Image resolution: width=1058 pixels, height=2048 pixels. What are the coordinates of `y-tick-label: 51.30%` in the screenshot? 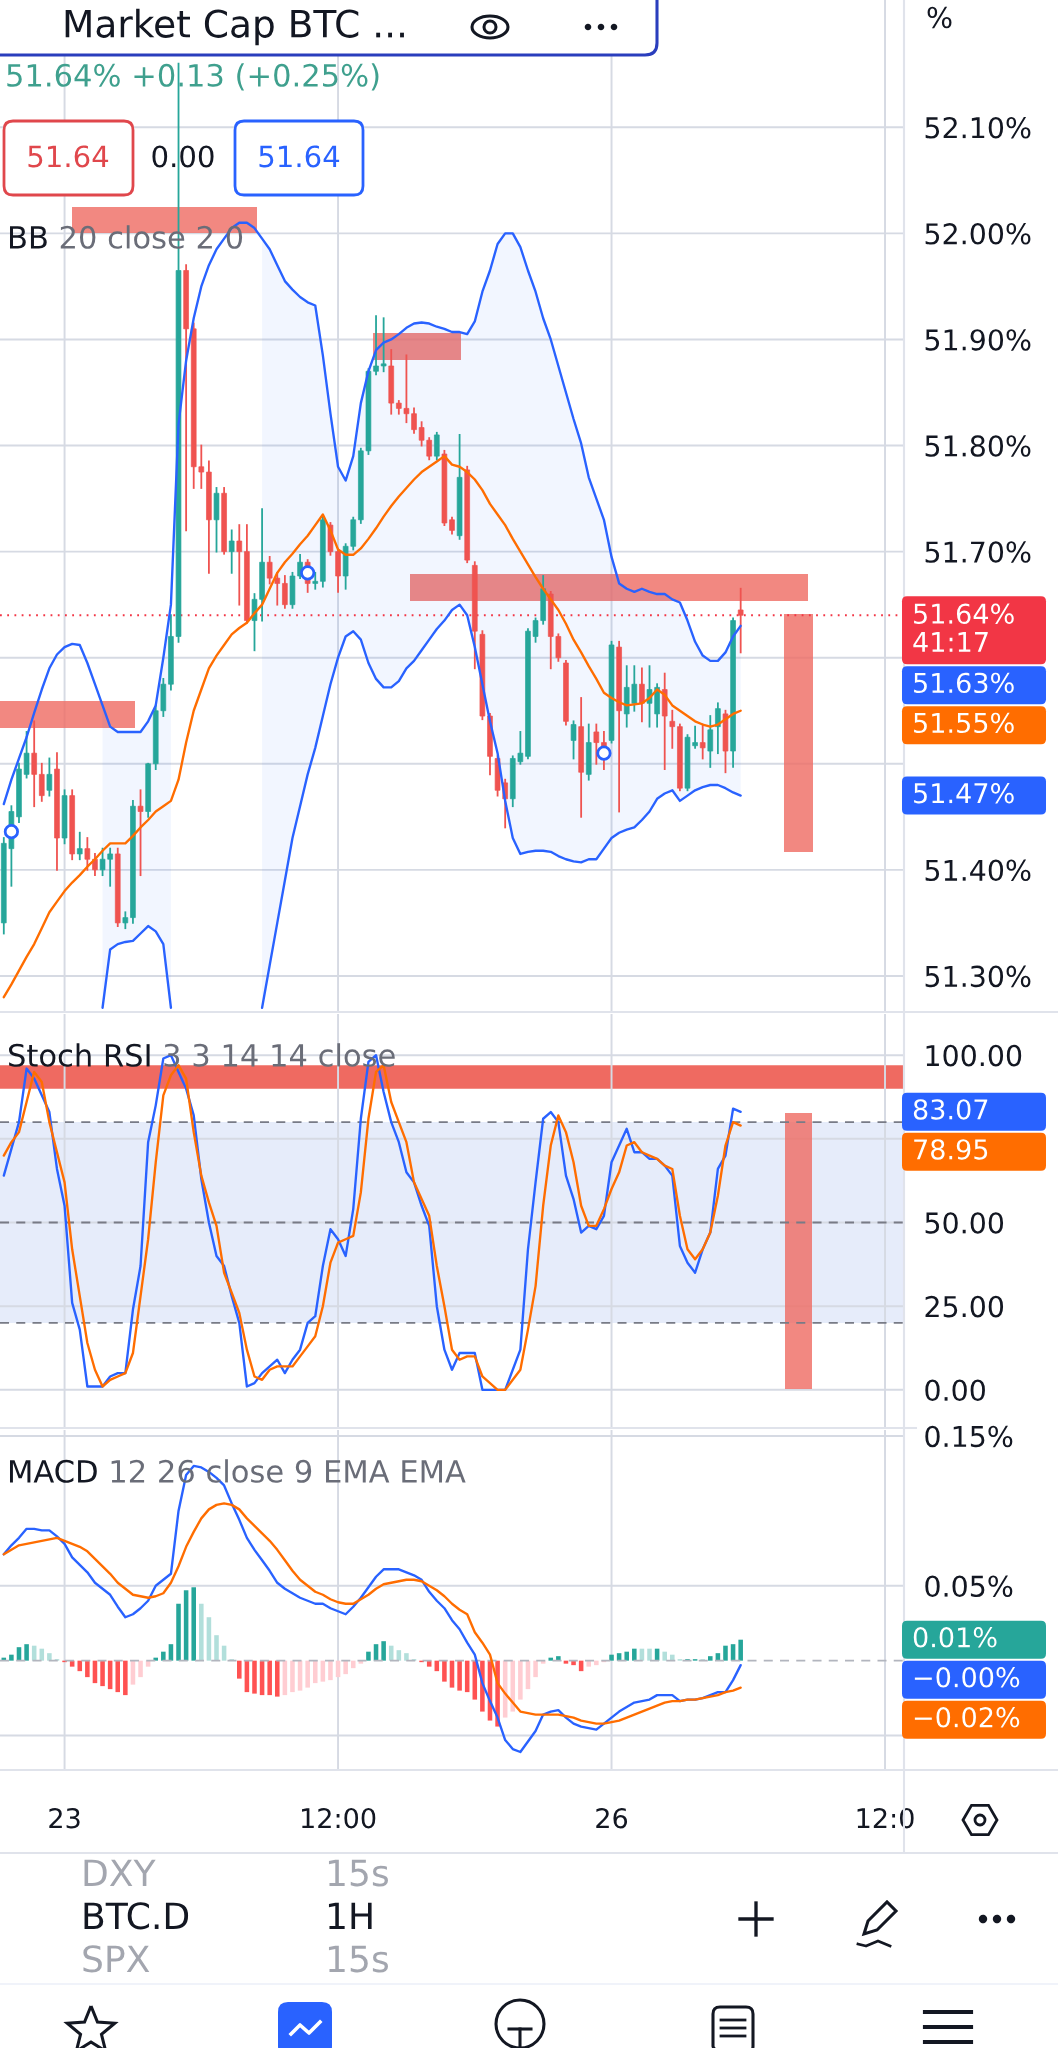 It's located at (978, 976).